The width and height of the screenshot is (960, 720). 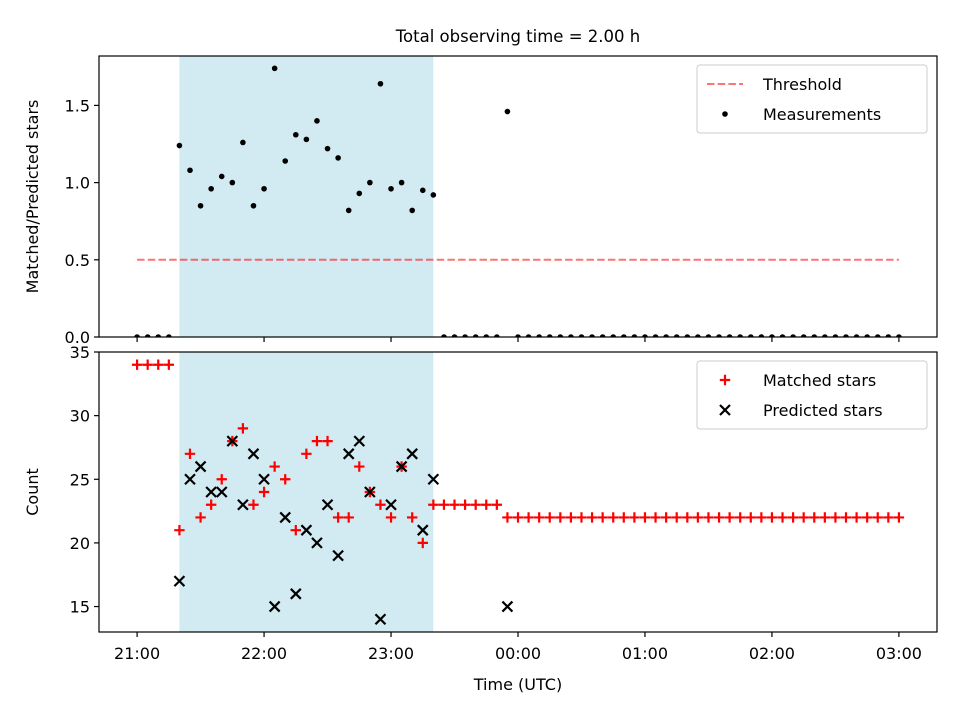 What do you see at coordinates (80, 607) in the screenshot?
I see `y-tick-label: 15` at bounding box center [80, 607].